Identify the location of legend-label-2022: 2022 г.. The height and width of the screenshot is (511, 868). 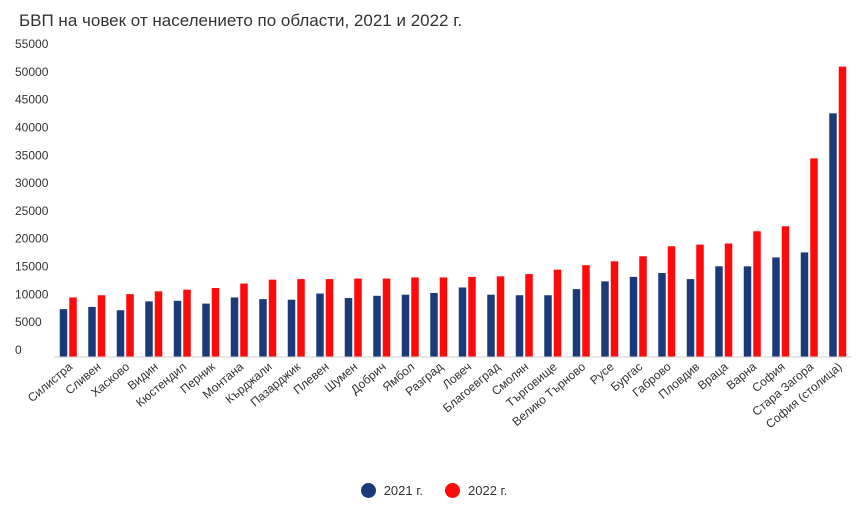
(488, 490).